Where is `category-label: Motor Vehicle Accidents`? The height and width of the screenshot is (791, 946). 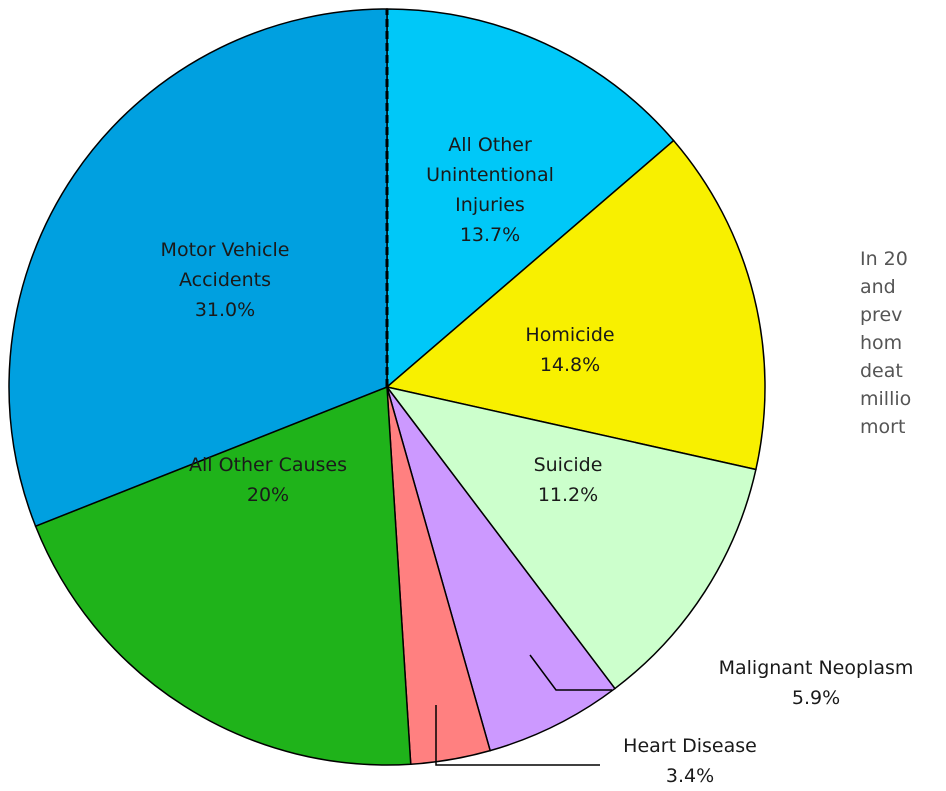
category-label: Motor Vehicle Accidents is located at coordinates (225, 265).